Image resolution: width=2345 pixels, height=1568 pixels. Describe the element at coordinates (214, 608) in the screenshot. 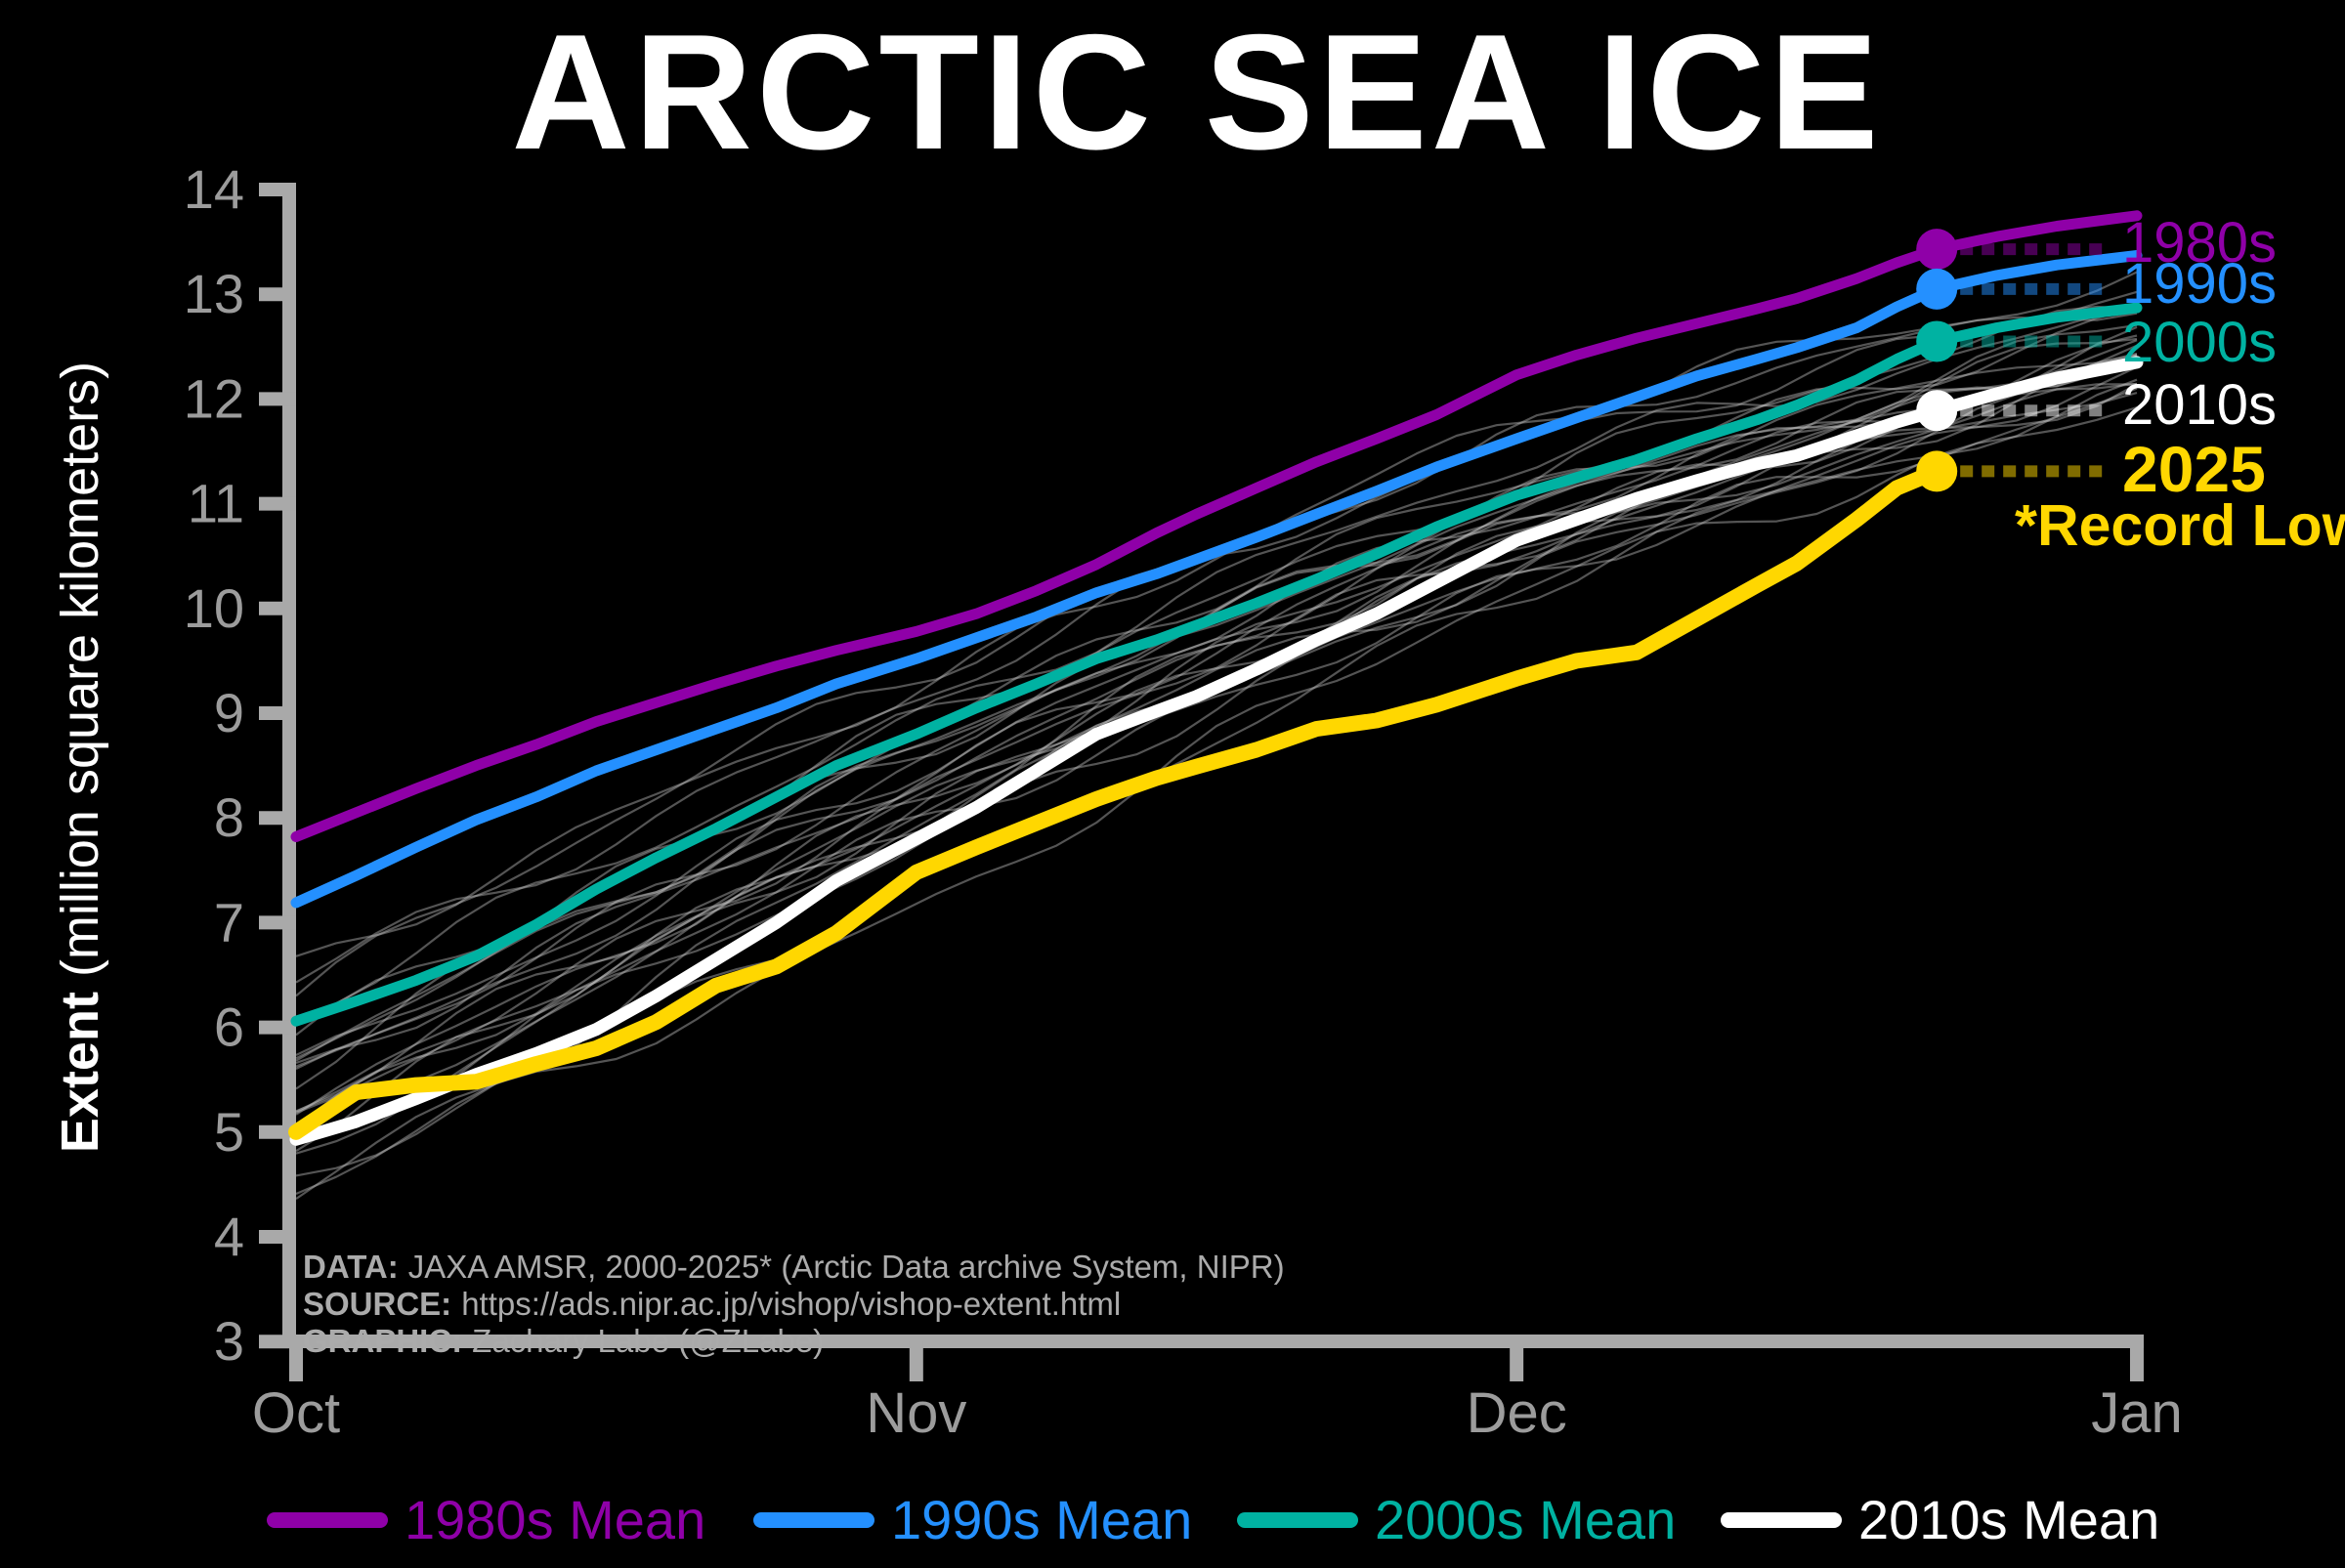

I see `y-tick-label: 10` at that location.